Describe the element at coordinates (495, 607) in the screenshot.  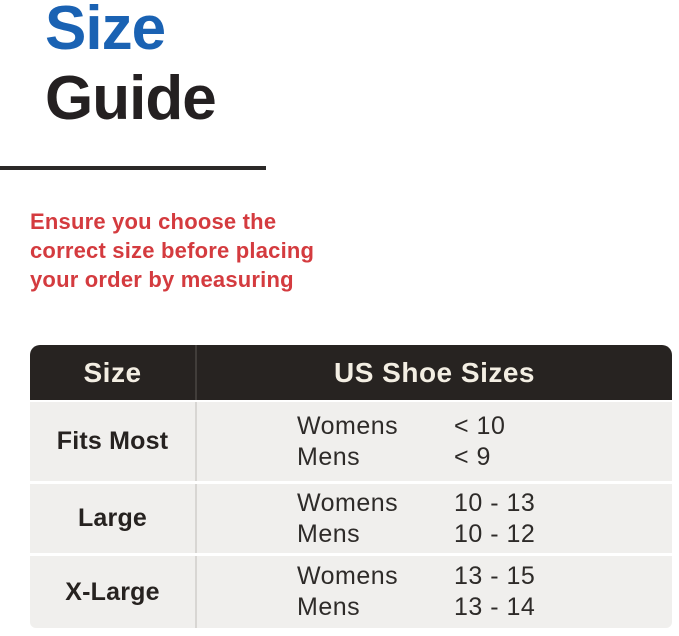
I see `entry-range: 13 - 14` at that location.